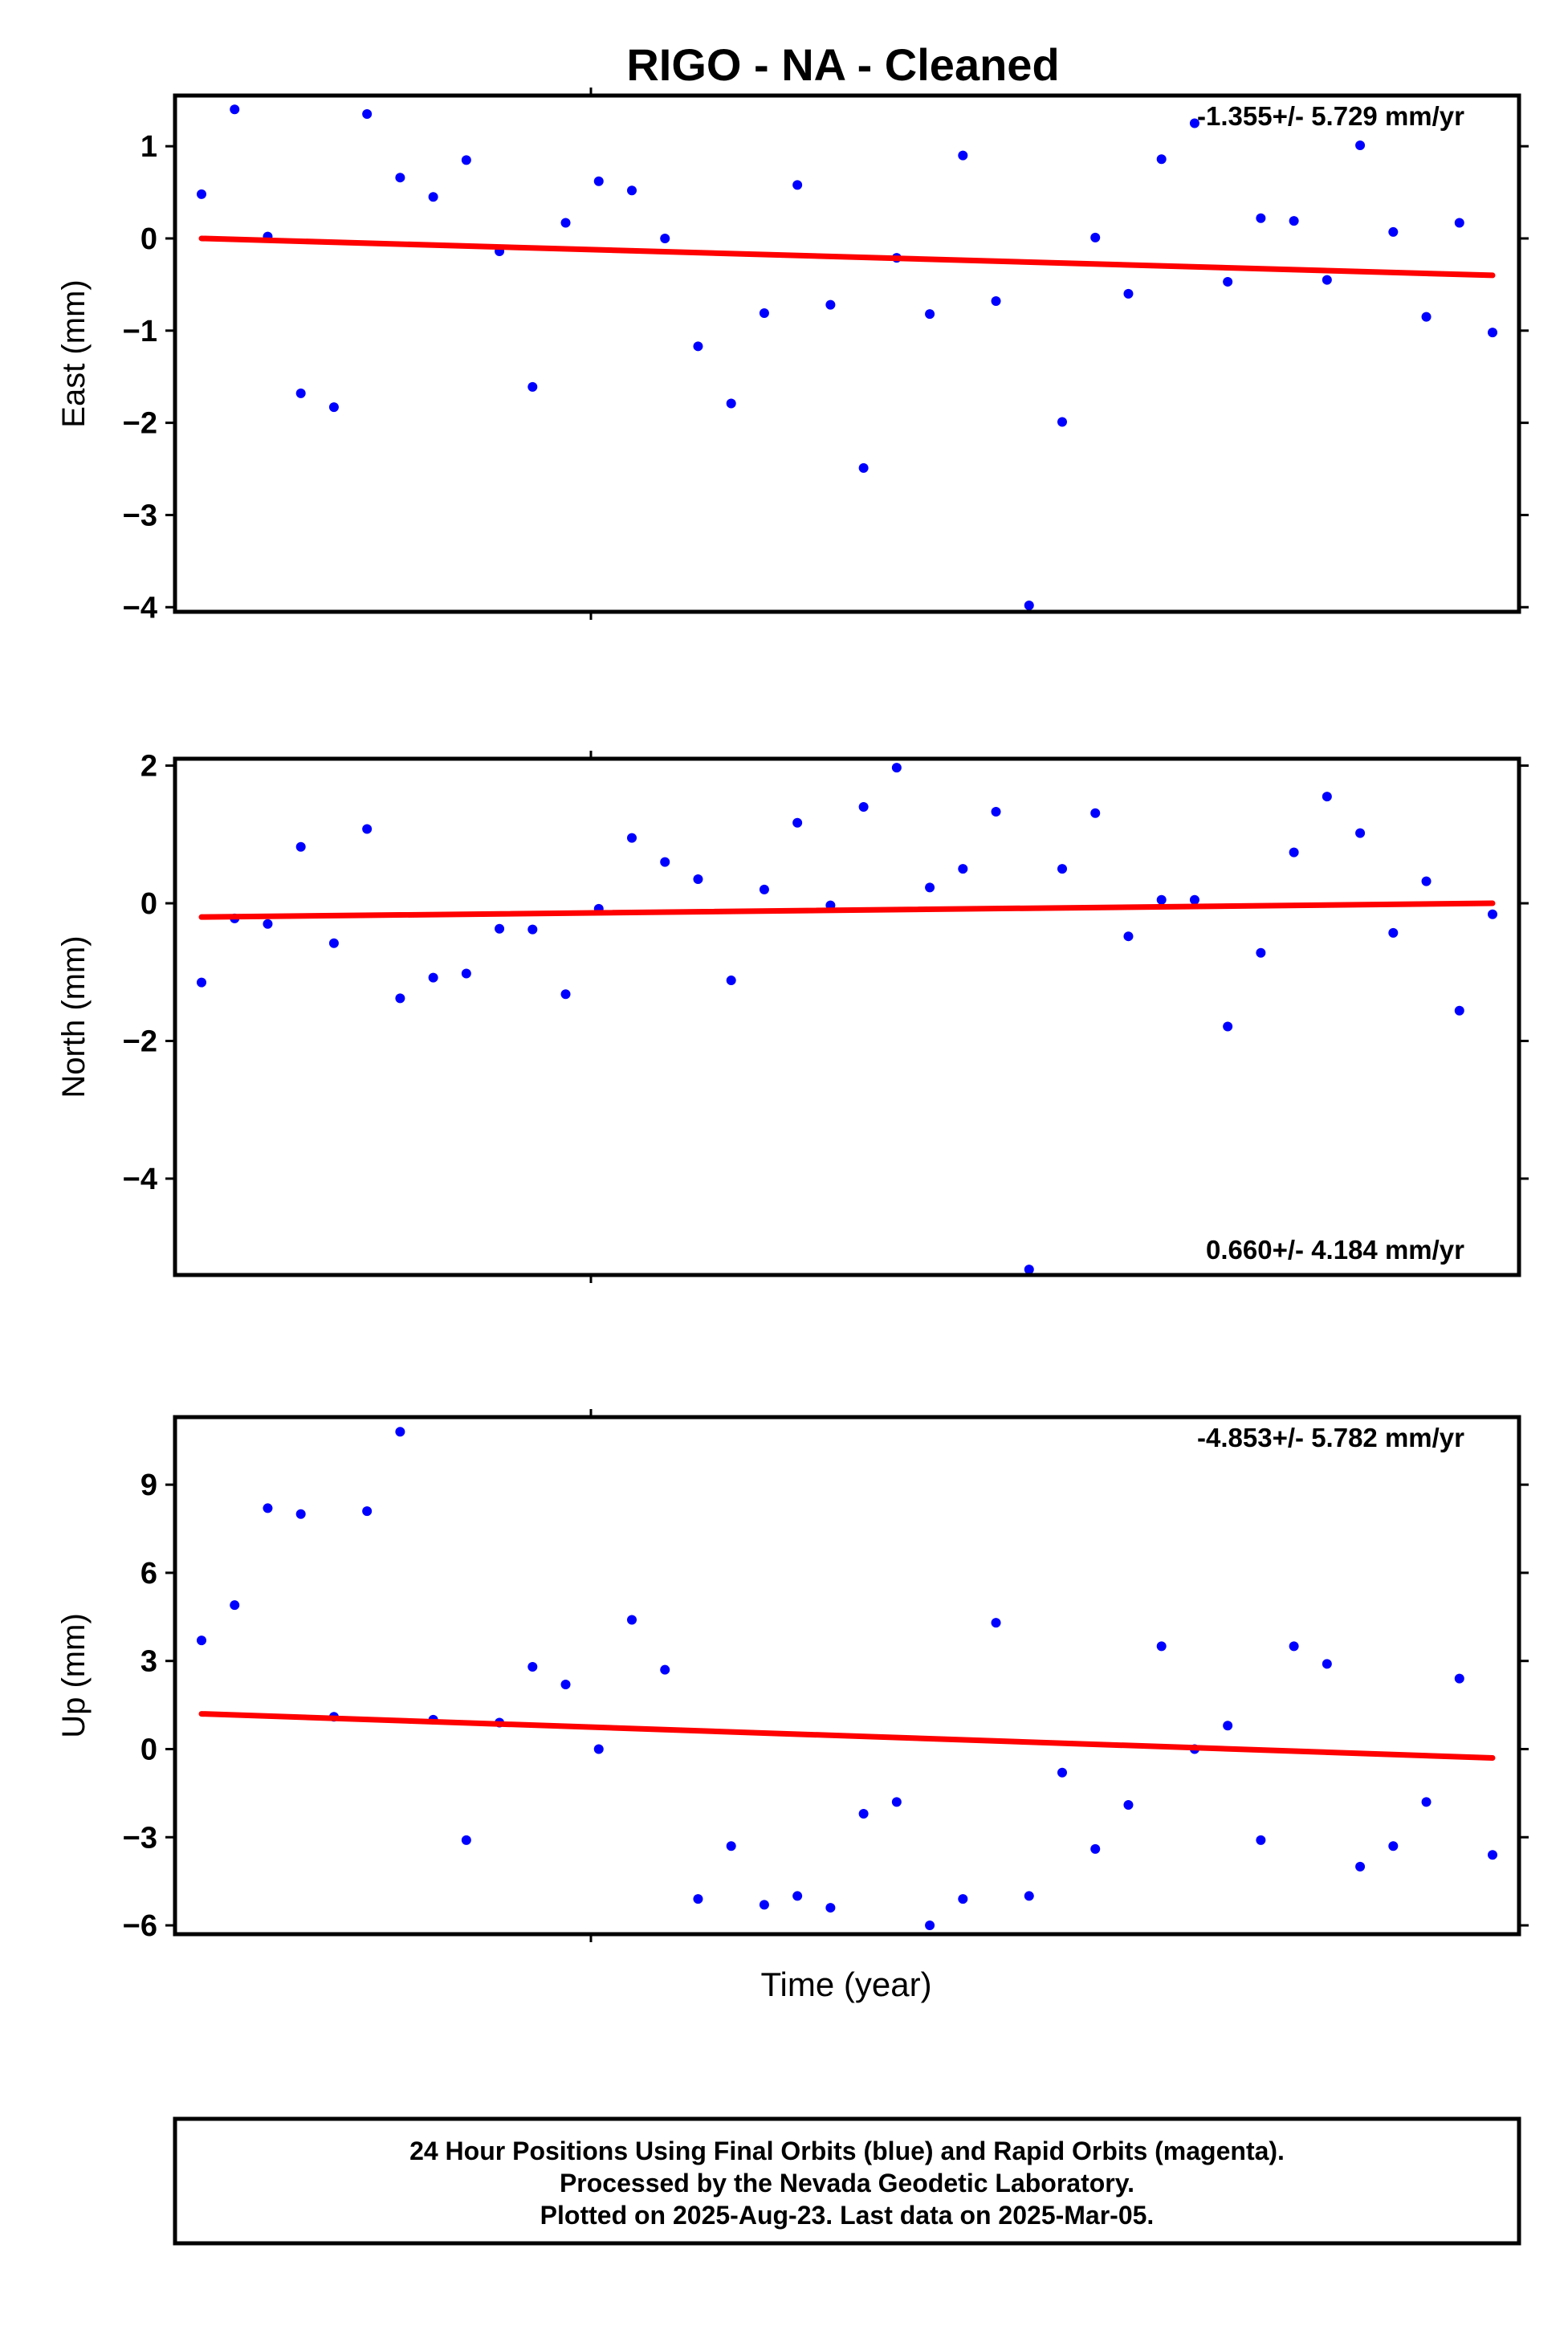  What do you see at coordinates (847, 910) in the screenshot?
I see `north-trend-line` at bounding box center [847, 910].